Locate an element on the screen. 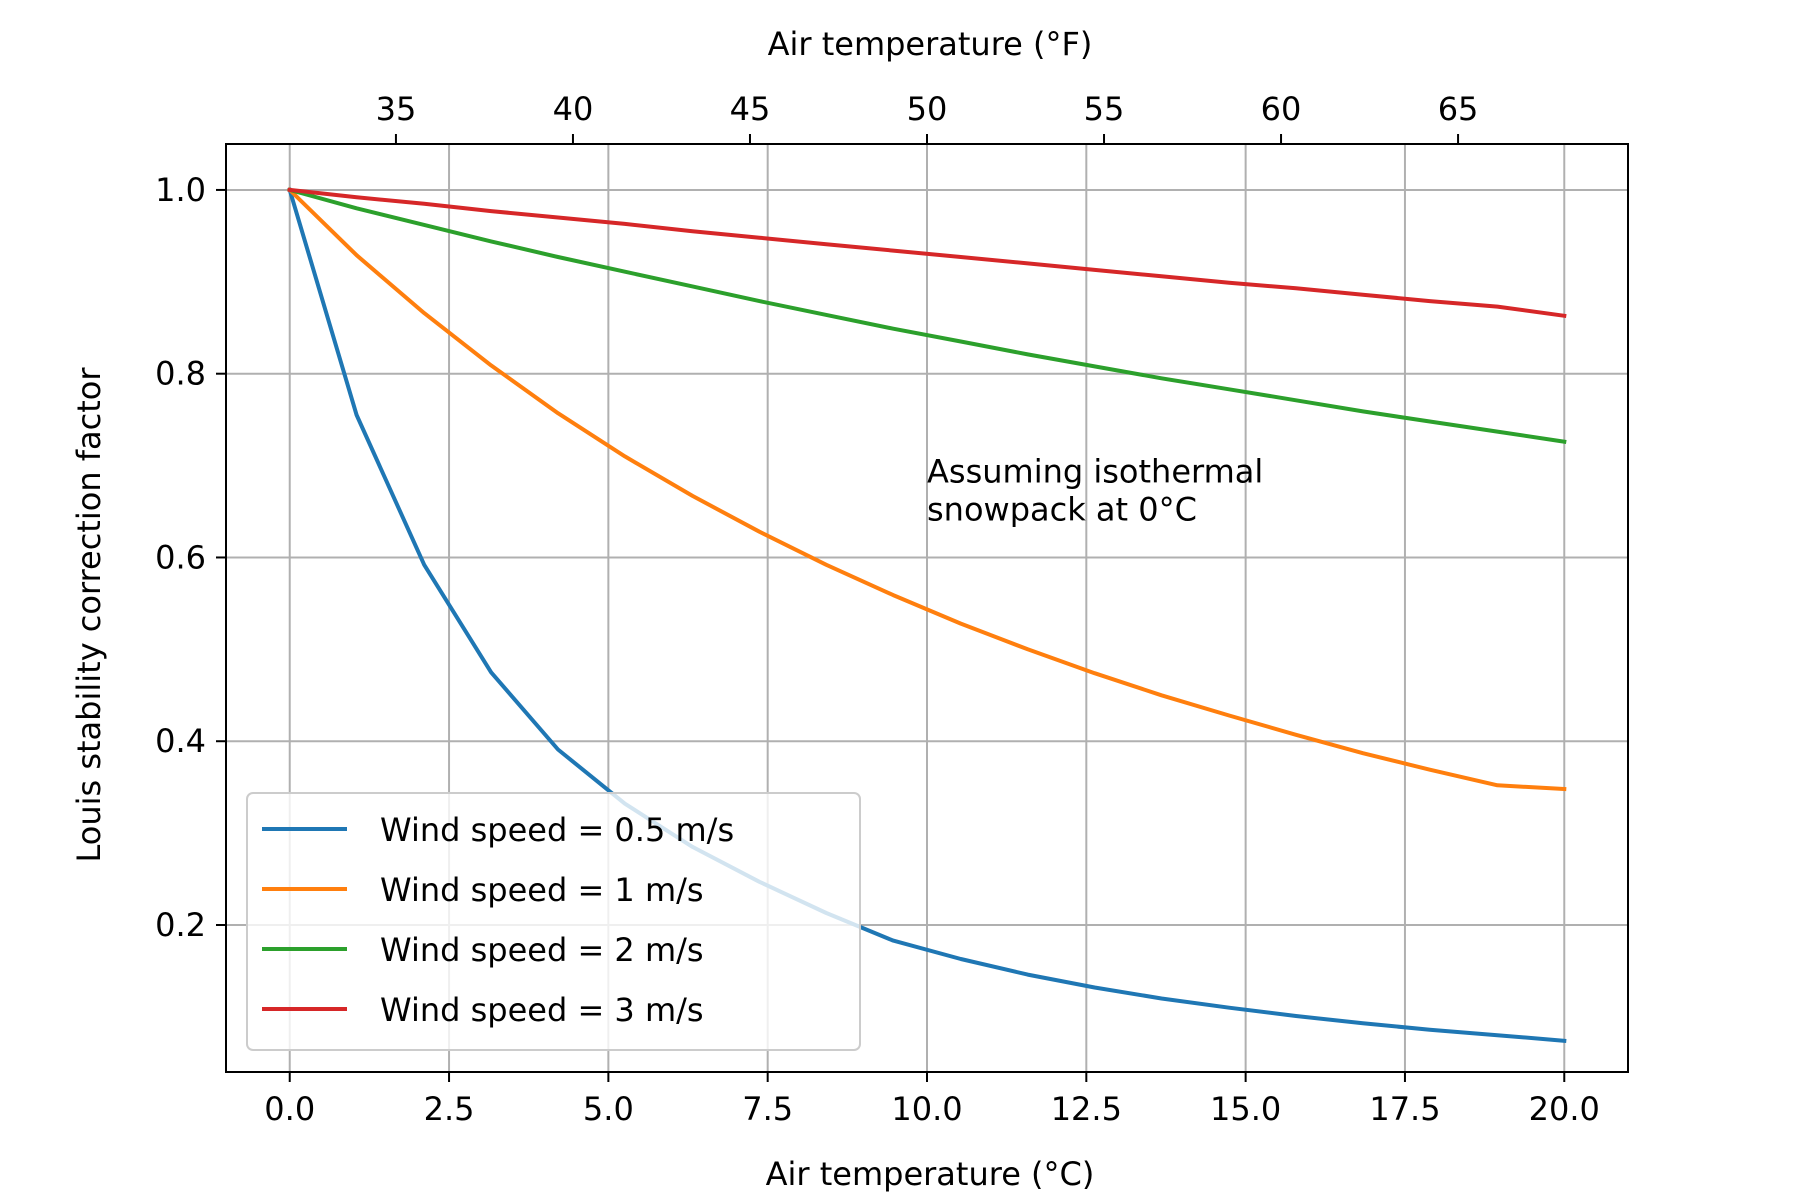 The width and height of the screenshot is (1800, 1200). legend-box is located at coordinates (553, 921).